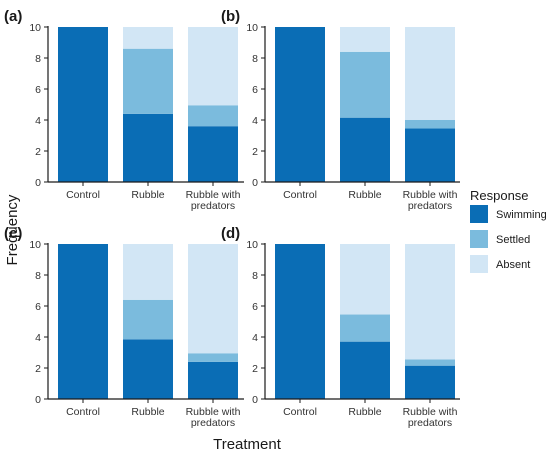  I want to click on legend: Response Swimming Settled Absent, so click(508, 230).